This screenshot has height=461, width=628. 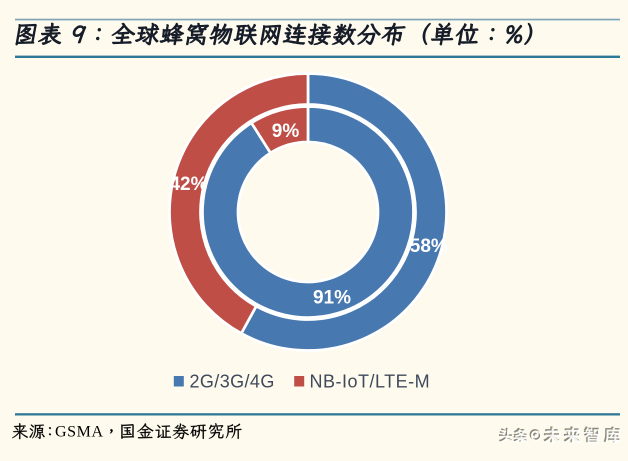 What do you see at coordinates (232, 382) in the screenshot?
I see `svg-text: 2G/3G/4G` at bounding box center [232, 382].